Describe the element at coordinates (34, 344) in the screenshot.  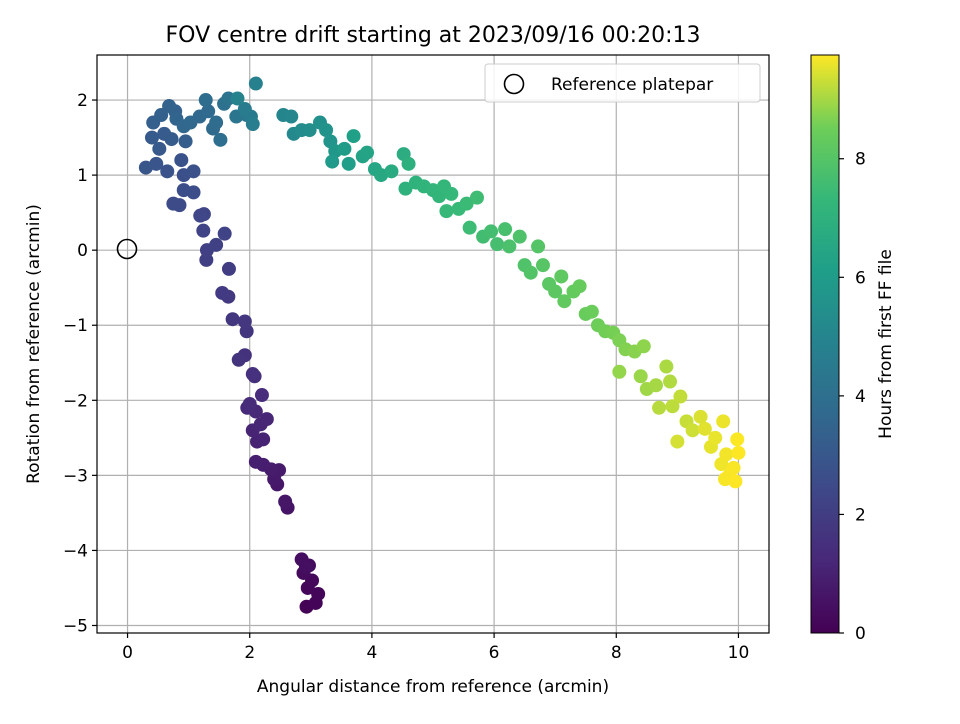
I see `y-axis-label: Rotation from reference (arcmin)` at that location.